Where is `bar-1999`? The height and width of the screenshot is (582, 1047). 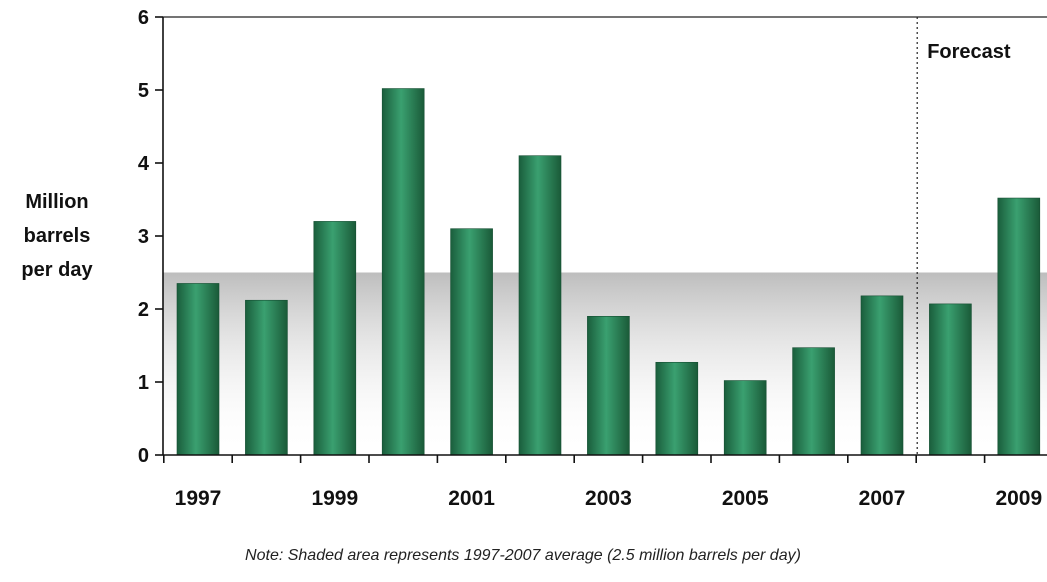
bar-1999 is located at coordinates (335, 338).